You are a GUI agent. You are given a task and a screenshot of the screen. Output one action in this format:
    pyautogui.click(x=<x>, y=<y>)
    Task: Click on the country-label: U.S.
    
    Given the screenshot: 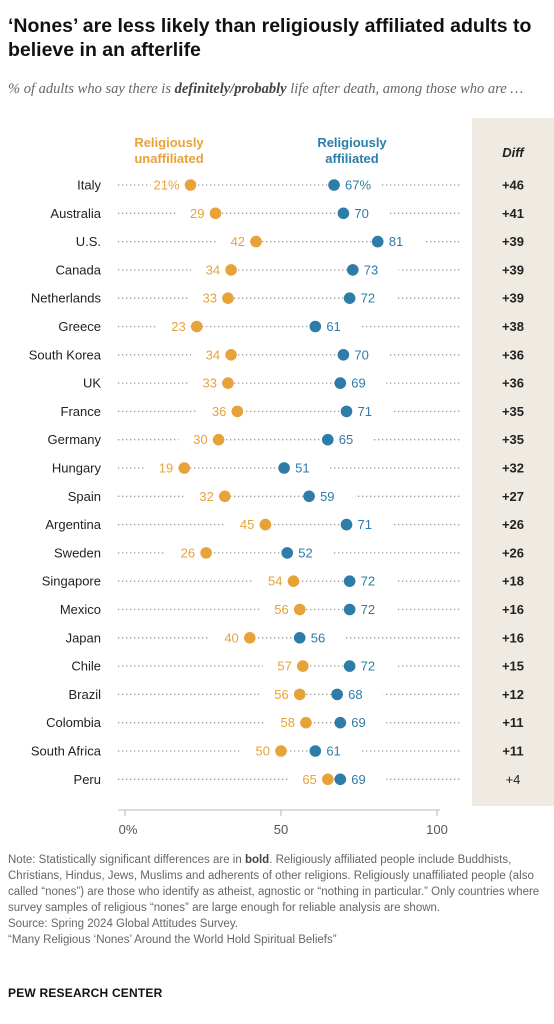 What is the action you would take?
    pyautogui.click(x=88, y=241)
    